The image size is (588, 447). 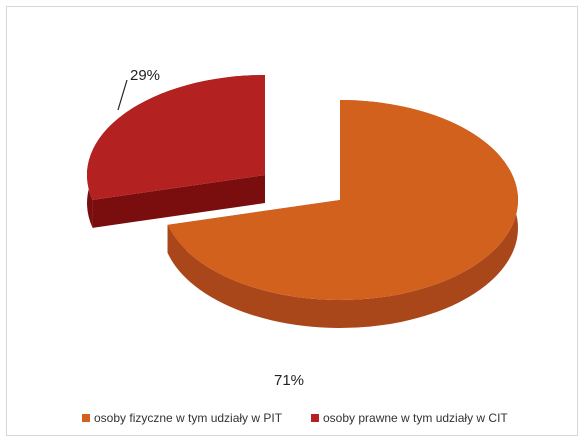 What do you see at coordinates (415, 418) in the screenshot?
I see `legend-label-osoby-prawne: osoby prawne w tym udziały w CIT` at bounding box center [415, 418].